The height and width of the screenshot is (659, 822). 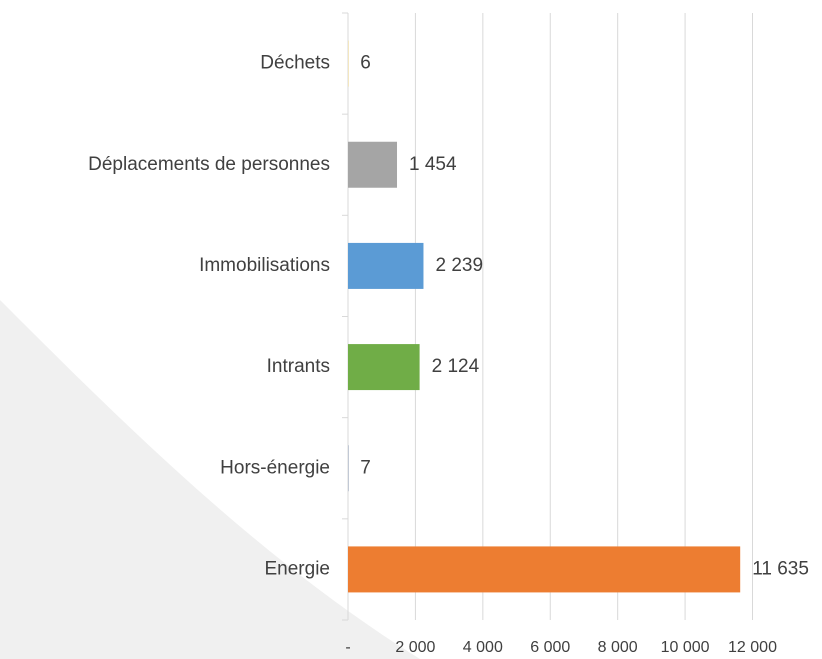 I want to click on data-label: 11 635, so click(x=780, y=568).